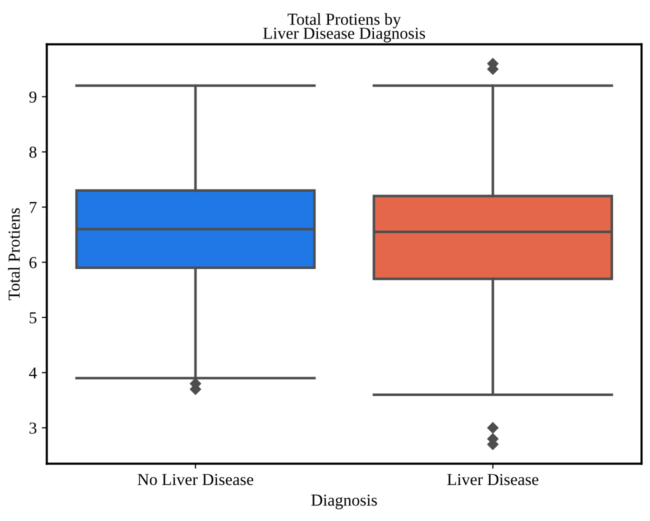  Describe the element at coordinates (492, 480) in the screenshot. I see `x-tick-label: Liver Disease` at that location.